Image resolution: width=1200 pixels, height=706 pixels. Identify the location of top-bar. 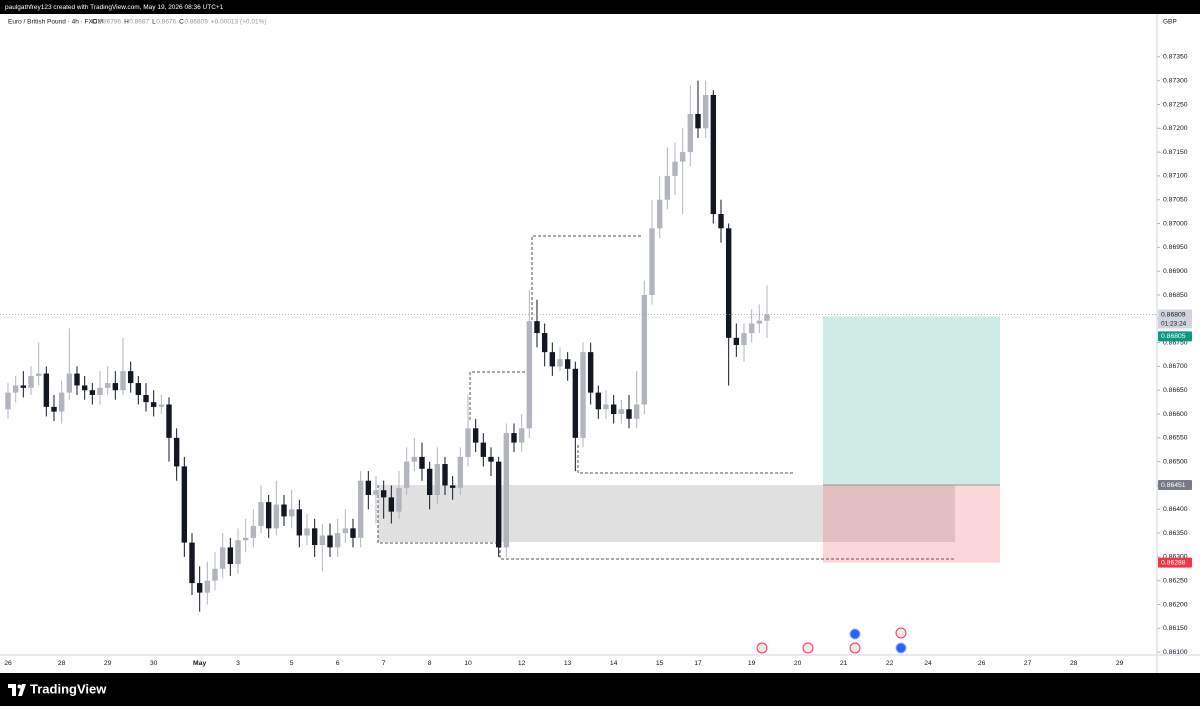
(600, 7).